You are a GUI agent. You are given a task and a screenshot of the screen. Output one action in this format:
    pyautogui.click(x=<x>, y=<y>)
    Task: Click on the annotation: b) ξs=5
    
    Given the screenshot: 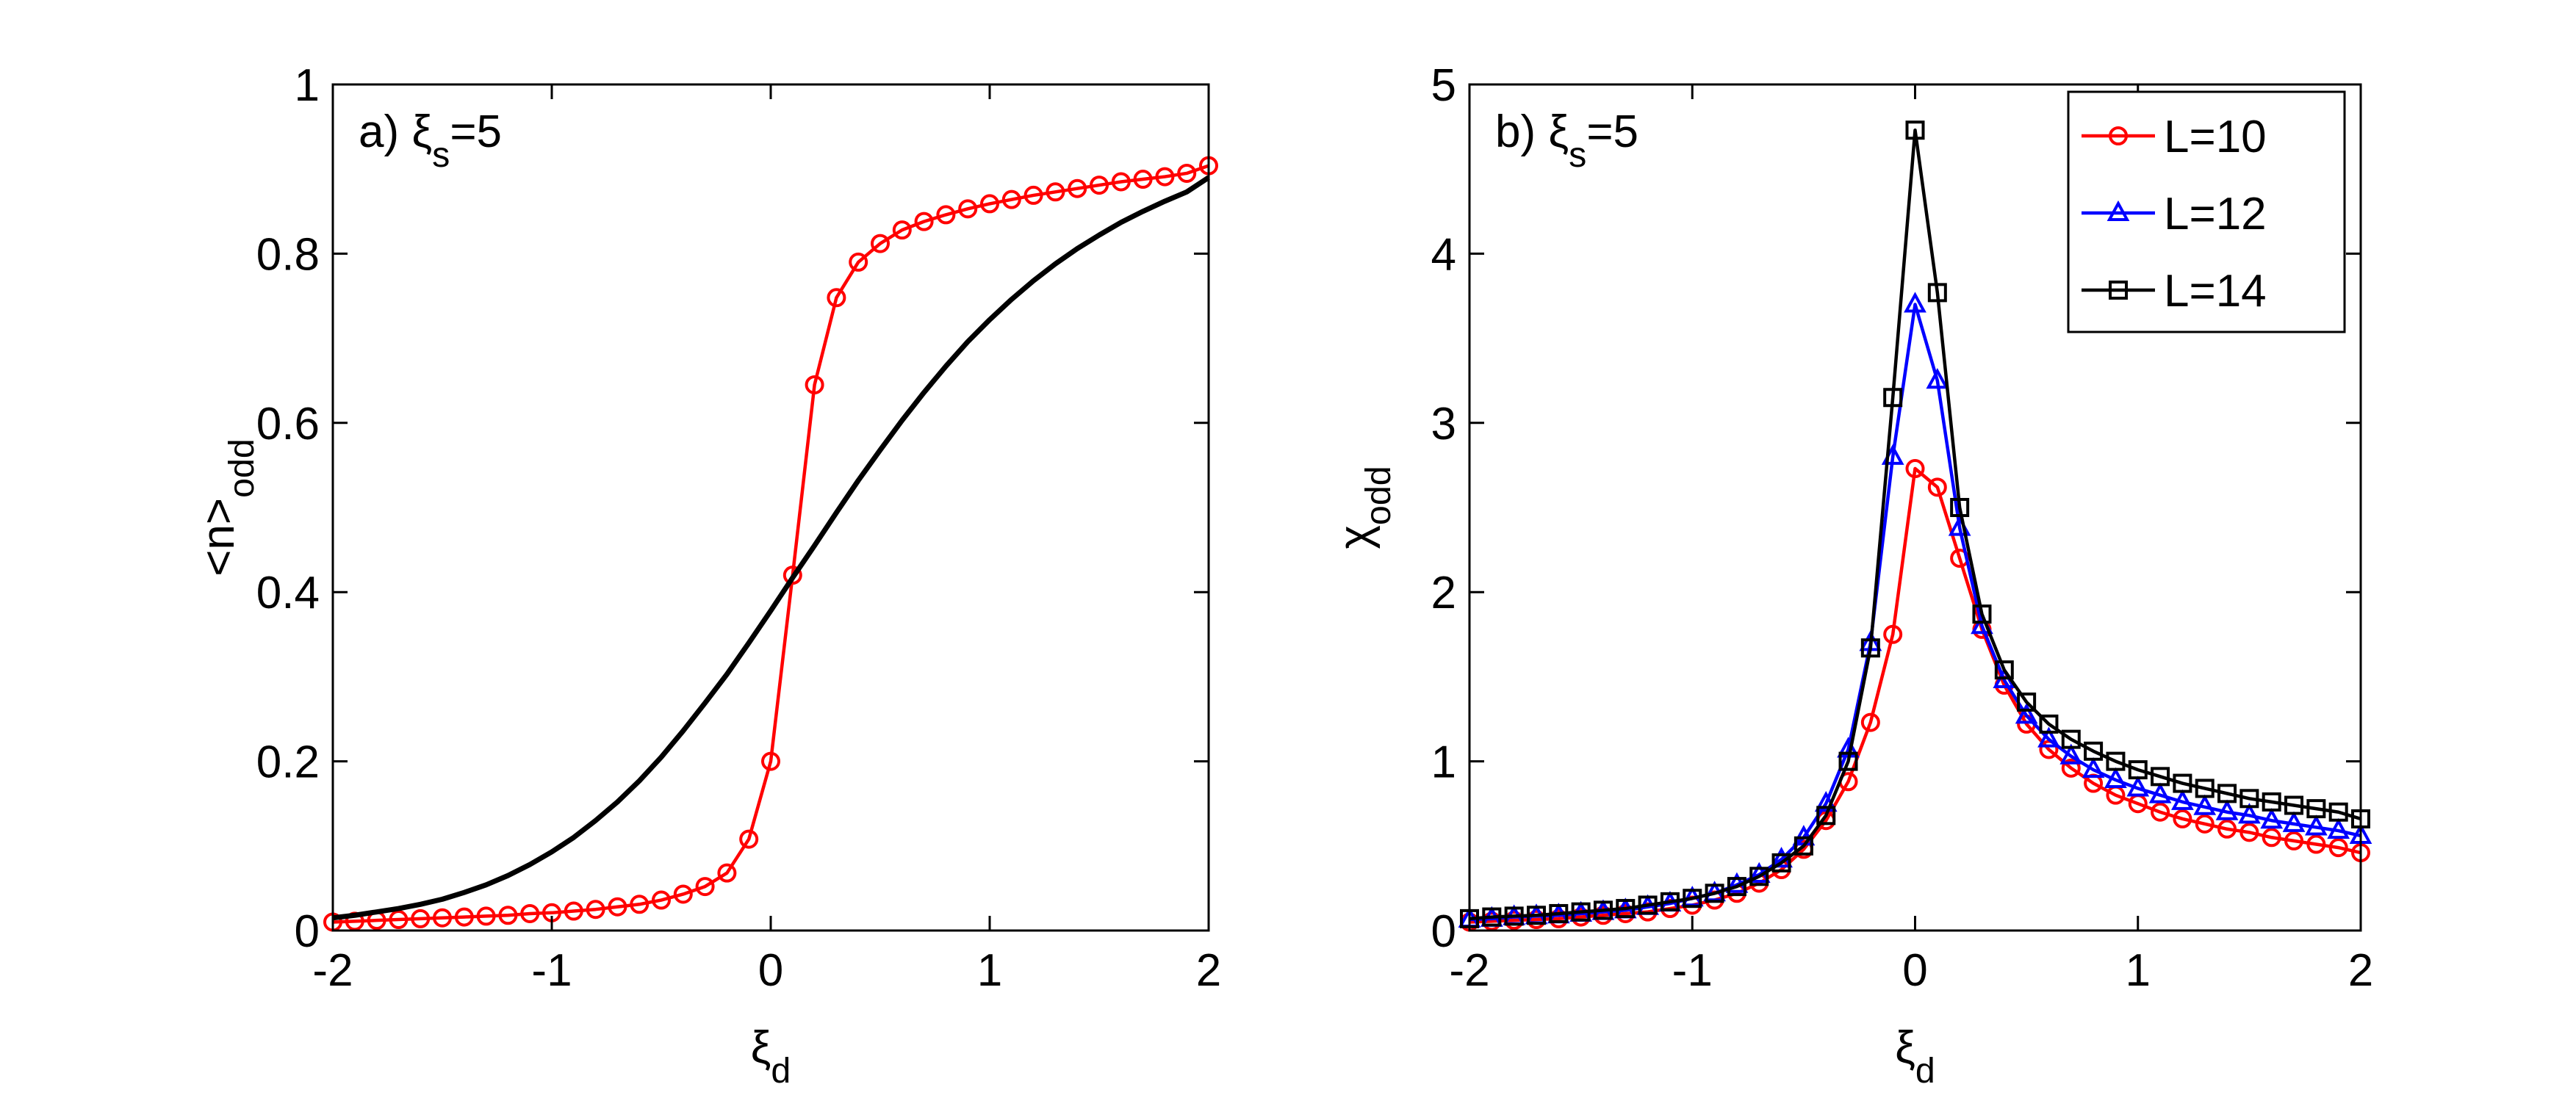 What is the action you would take?
    pyautogui.click(x=1567, y=140)
    